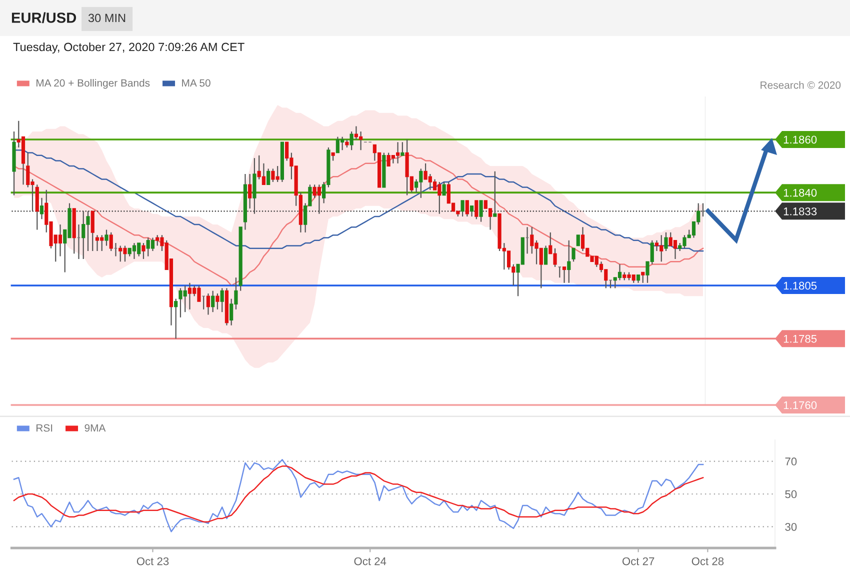 This screenshot has width=850, height=576. What do you see at coordinates (93, 84) in the screenshot?
I see `legend-label: MA 20 + Bollinger Bands` at bounding box center [93, 84].